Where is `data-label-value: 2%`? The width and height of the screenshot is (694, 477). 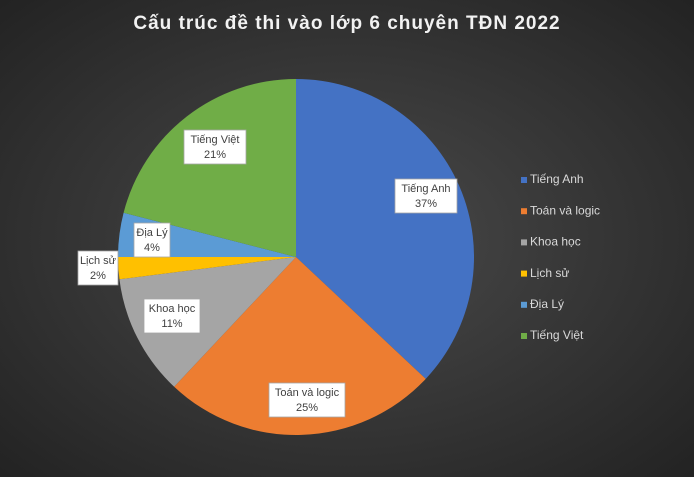 data-label-value: 2% is located at coordinates (98, 276).